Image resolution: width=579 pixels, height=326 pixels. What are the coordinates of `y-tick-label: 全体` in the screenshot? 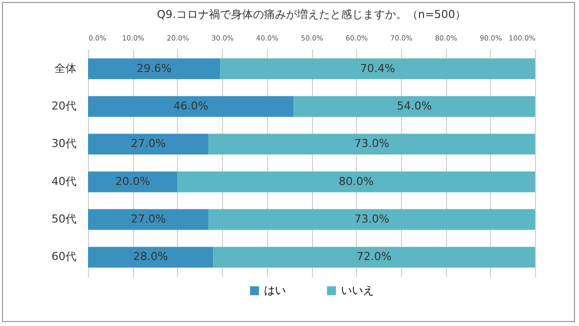 It's located at (65, 68).